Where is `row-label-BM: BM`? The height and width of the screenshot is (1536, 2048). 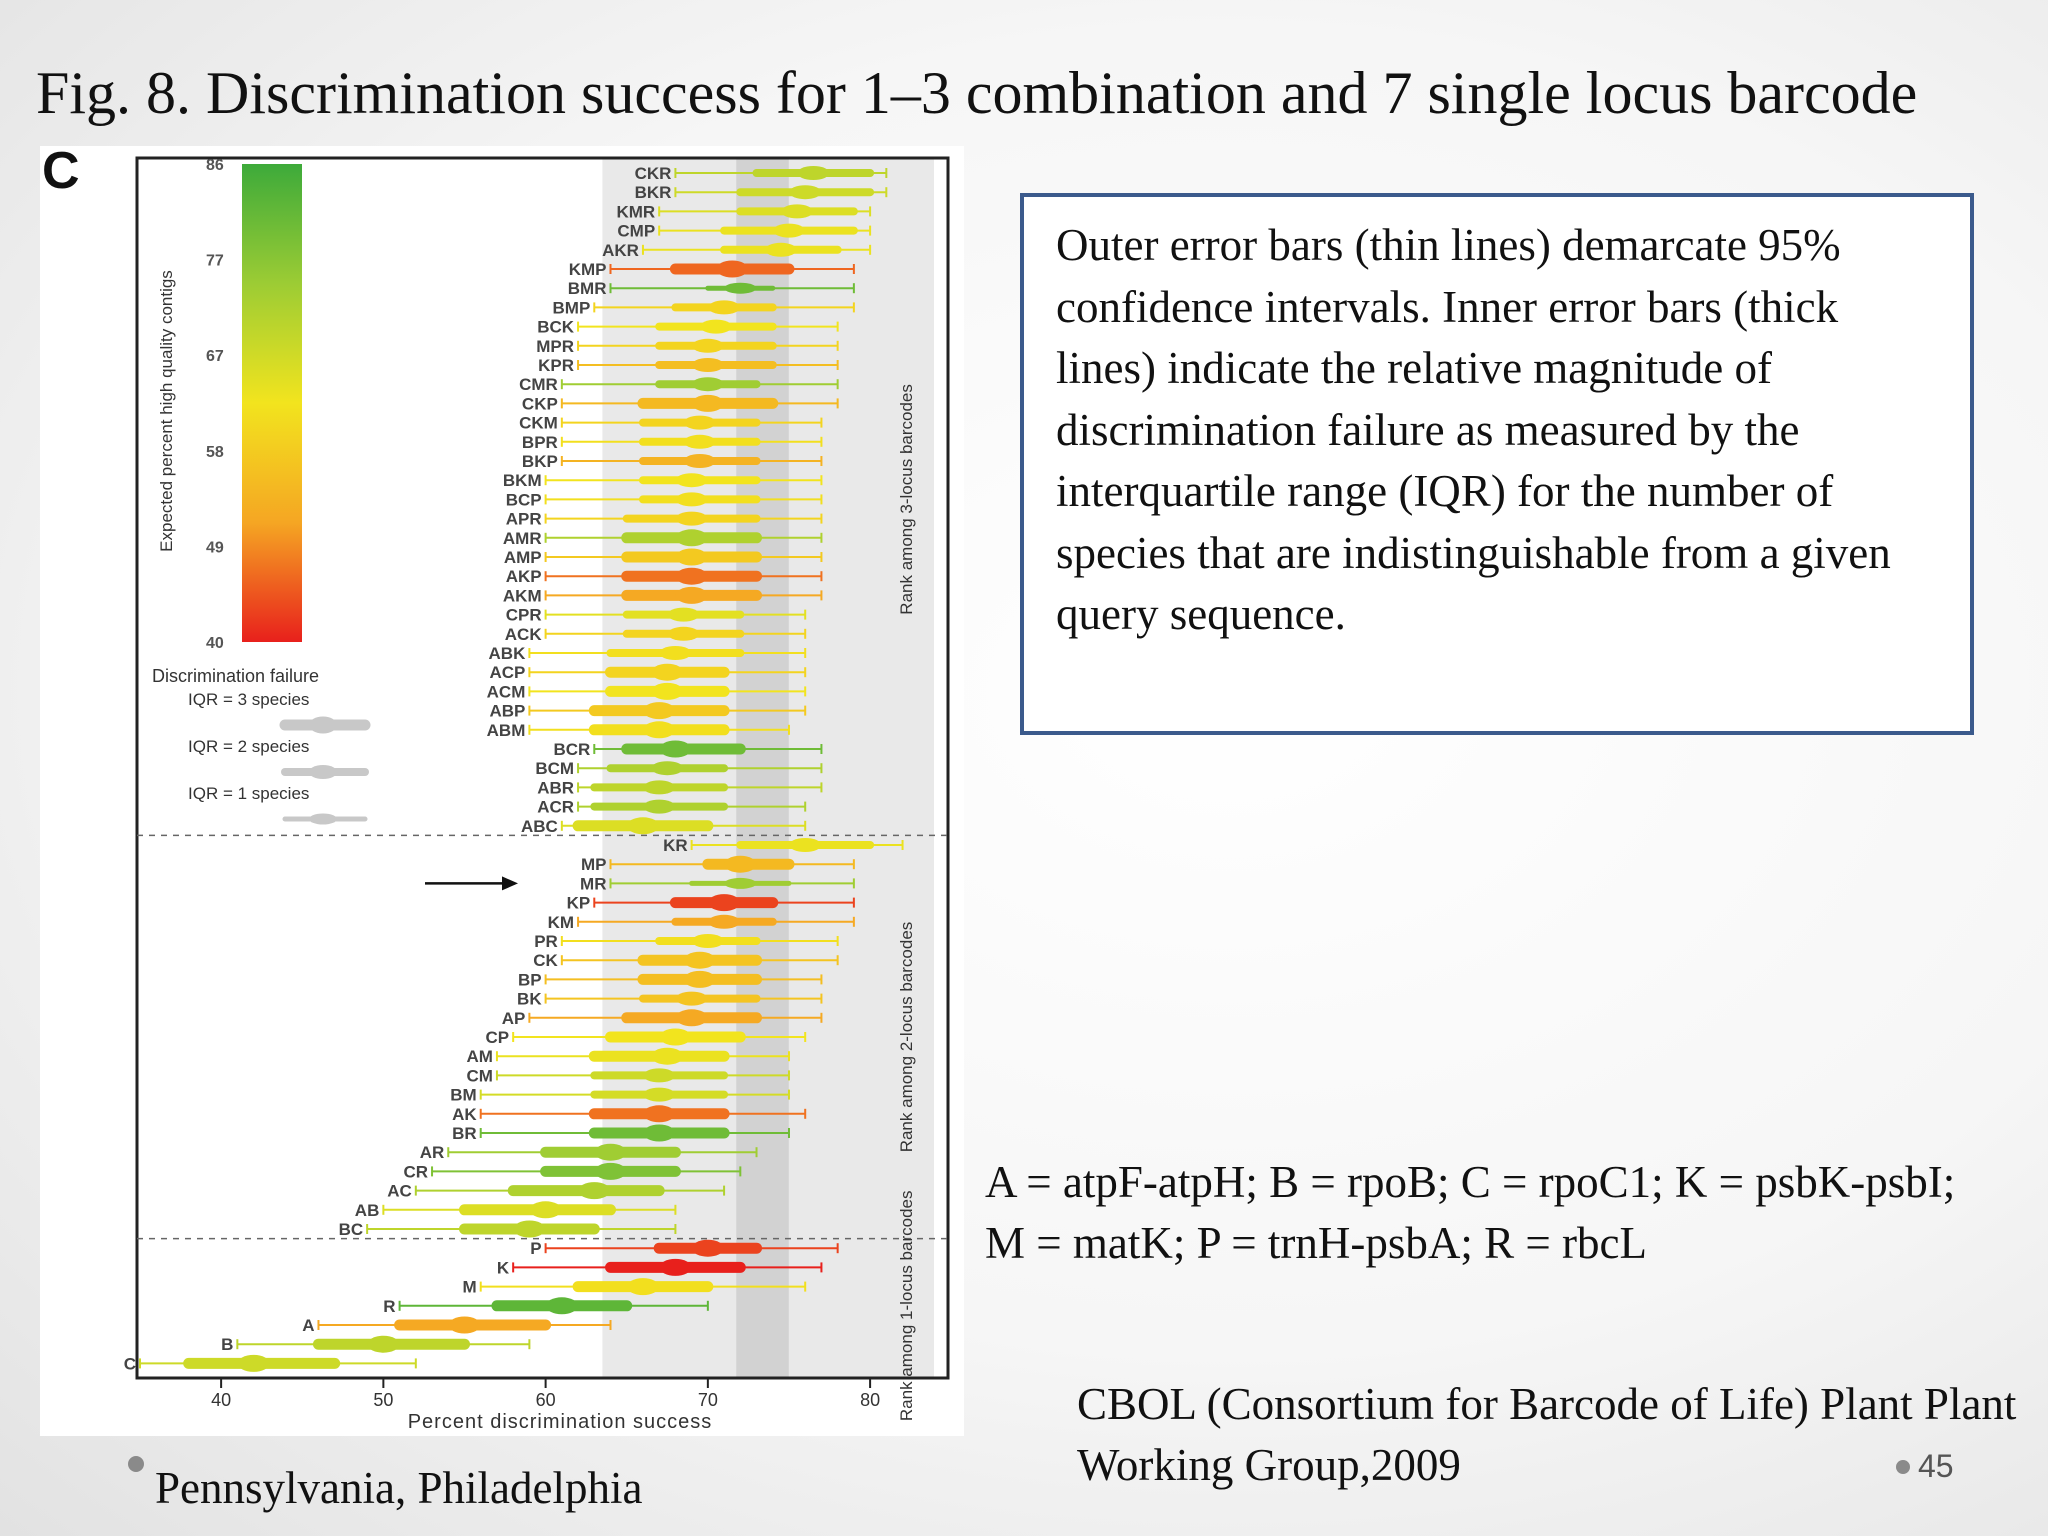 row-label-BM: BM is located at coordinates (463, 1095).